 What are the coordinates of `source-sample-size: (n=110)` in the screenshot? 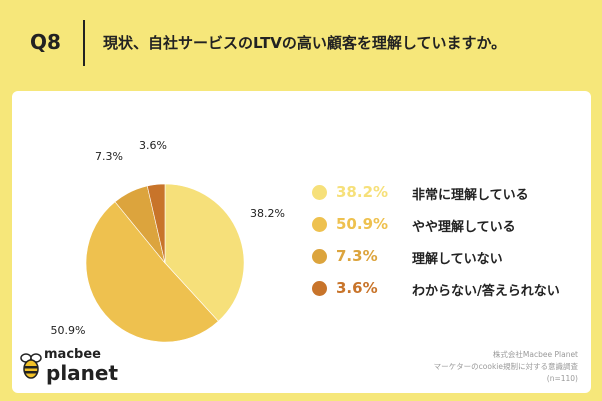 It's located at (562, 378).